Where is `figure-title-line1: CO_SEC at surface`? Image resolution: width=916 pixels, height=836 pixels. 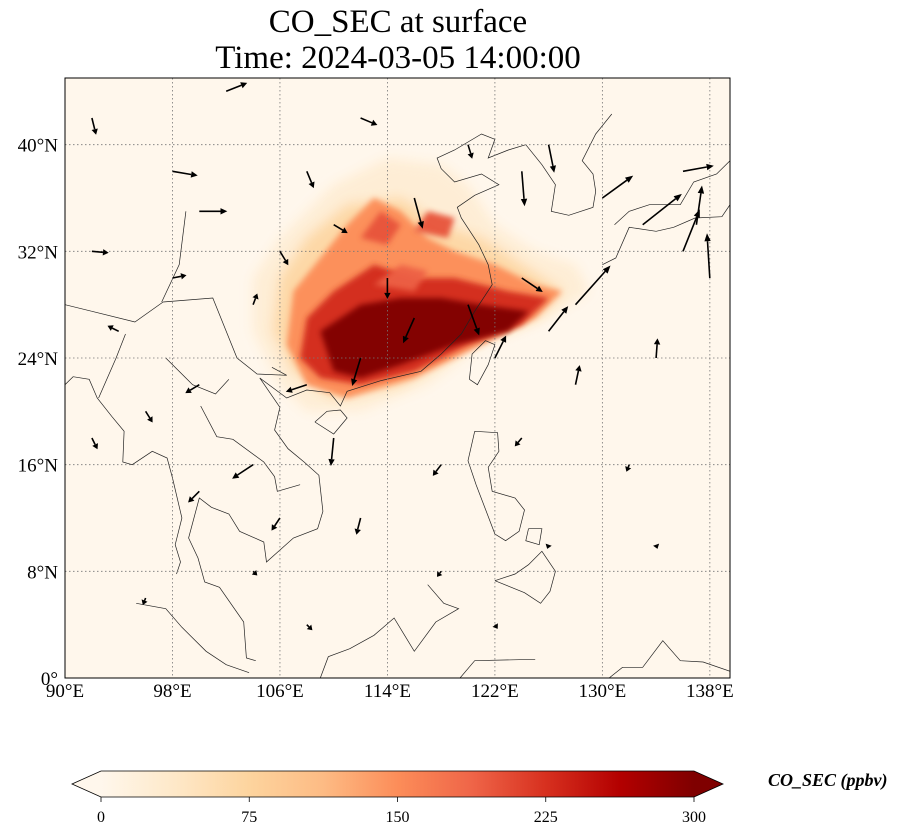 figure-title-line1: CO_SEC at surface is located at coordinates (398, 22).